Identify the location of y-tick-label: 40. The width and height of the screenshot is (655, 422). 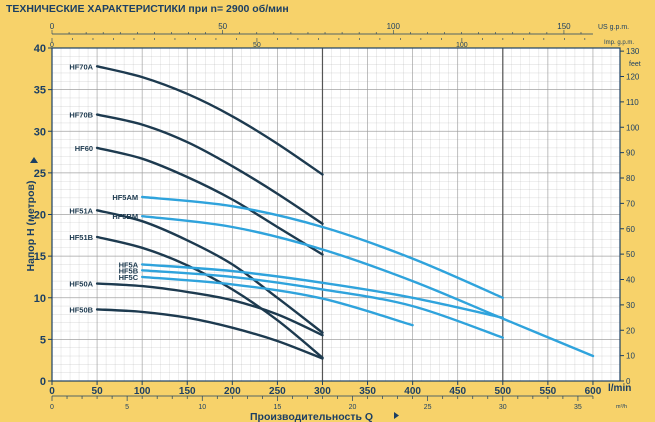
(40, 49).